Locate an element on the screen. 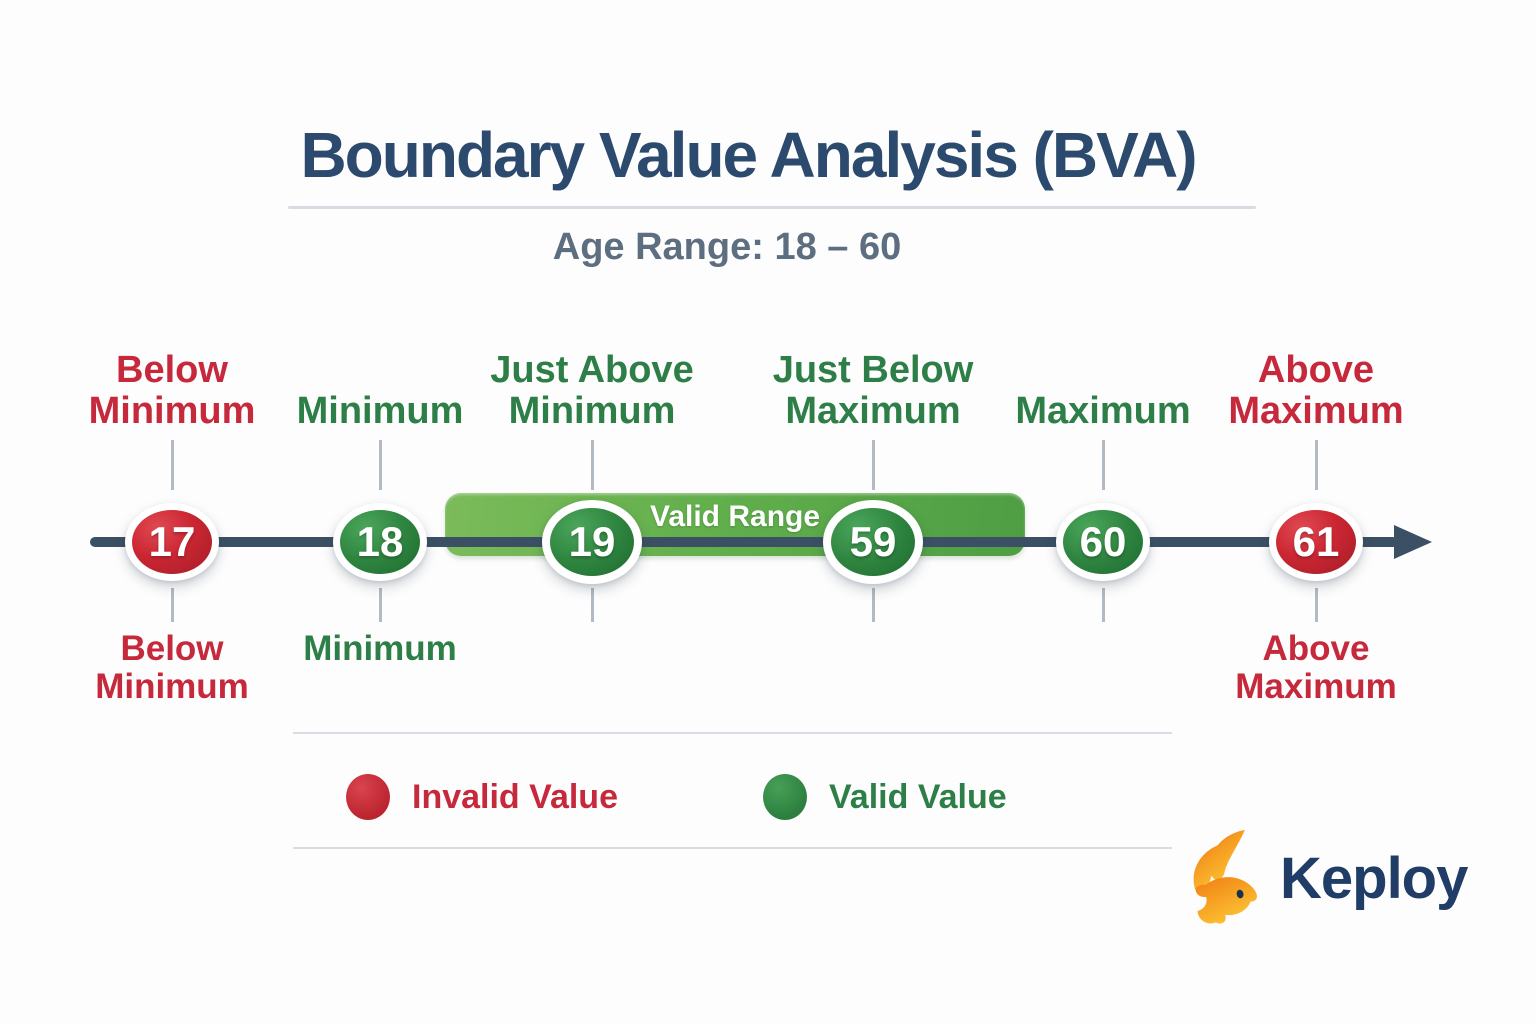 This screenshot has width=1536, height=1024. legend-item-valid: Valid Value is located at coordinates (885, 797).